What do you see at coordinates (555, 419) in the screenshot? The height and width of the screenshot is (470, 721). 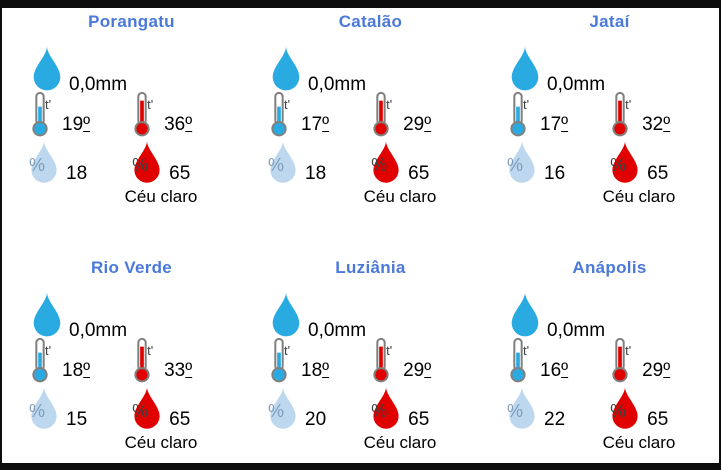 I see `min-humidity-value: 22` at bounding box center [555, 419].